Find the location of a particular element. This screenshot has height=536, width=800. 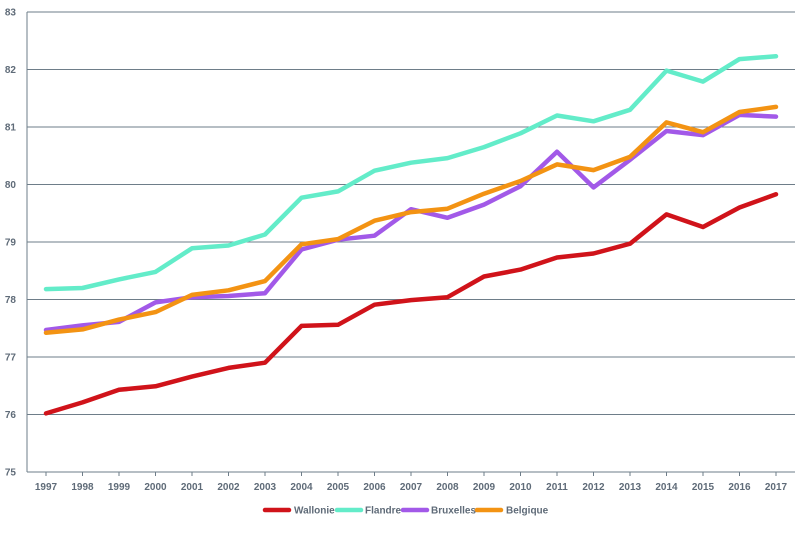

x-tick-label: 2017 is located at coordinates (776, 487).